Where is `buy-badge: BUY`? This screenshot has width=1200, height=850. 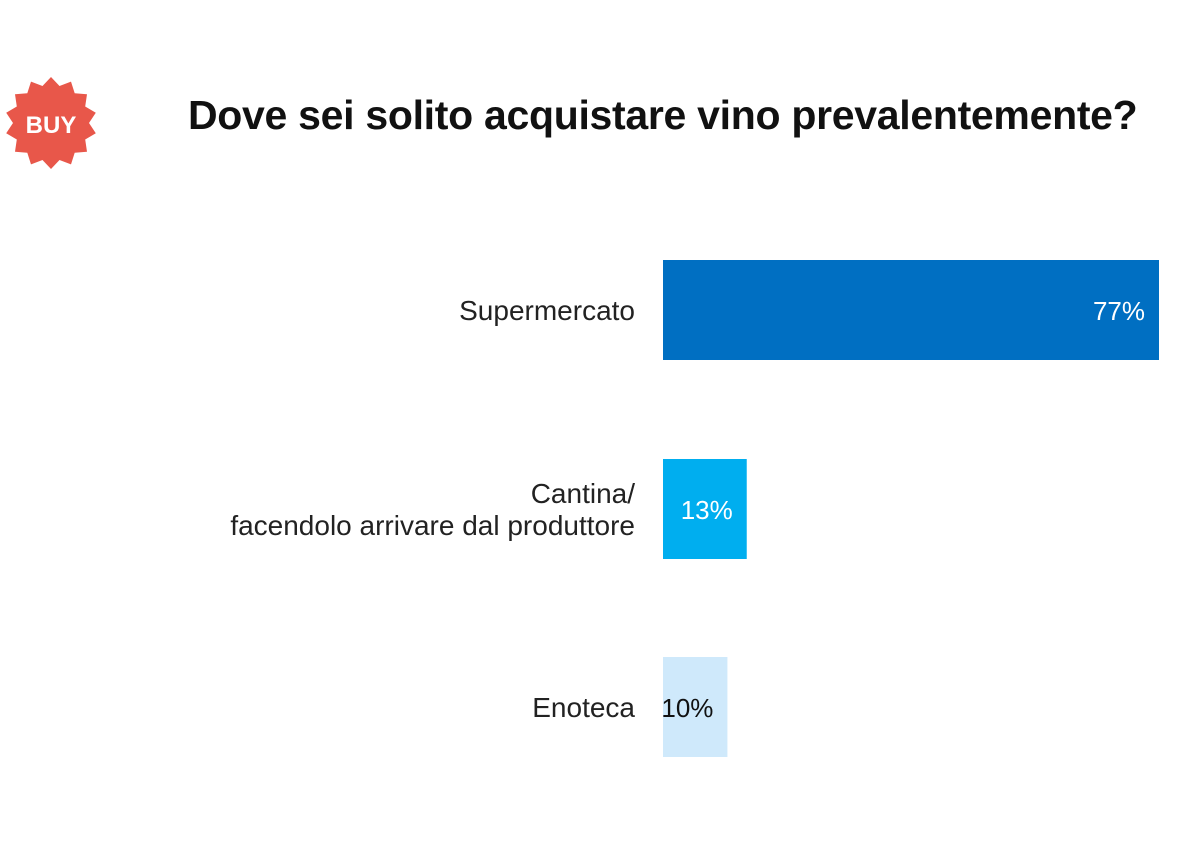
buy-badge: BUY is located at coordinates (51, 123).